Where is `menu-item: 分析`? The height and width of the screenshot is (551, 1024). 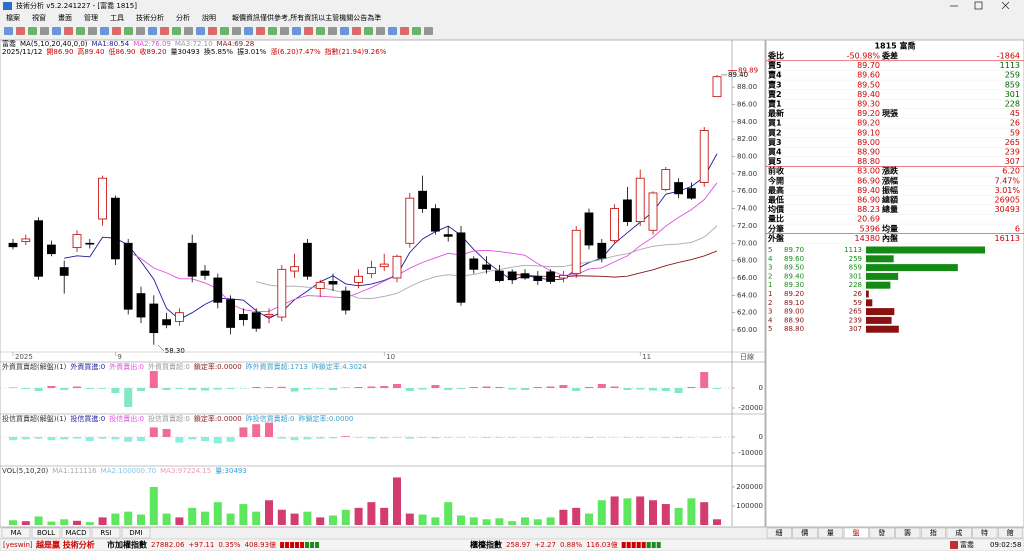 menu-item: 分析 is located at coordinates (183, 17).